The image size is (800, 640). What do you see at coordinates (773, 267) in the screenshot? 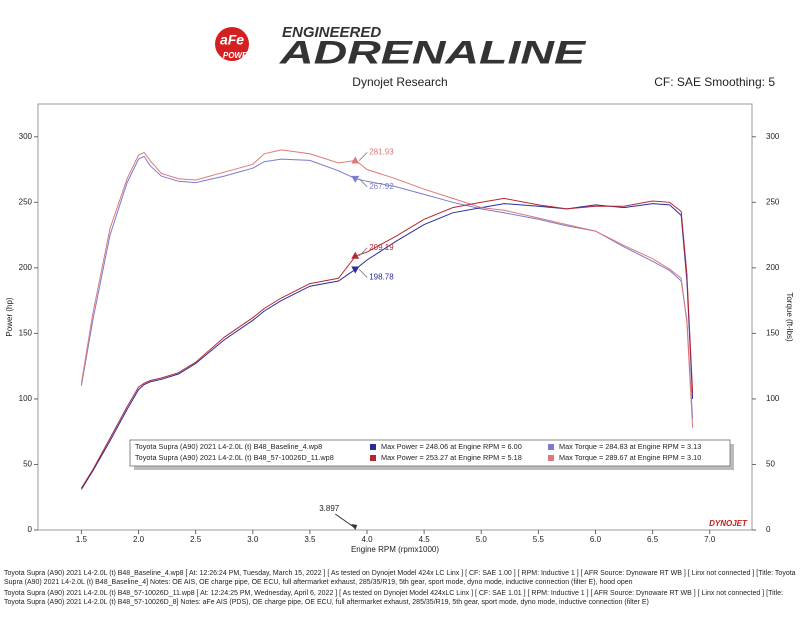
I see `y2-tick-label: 200` at bounding box center [773, 267].